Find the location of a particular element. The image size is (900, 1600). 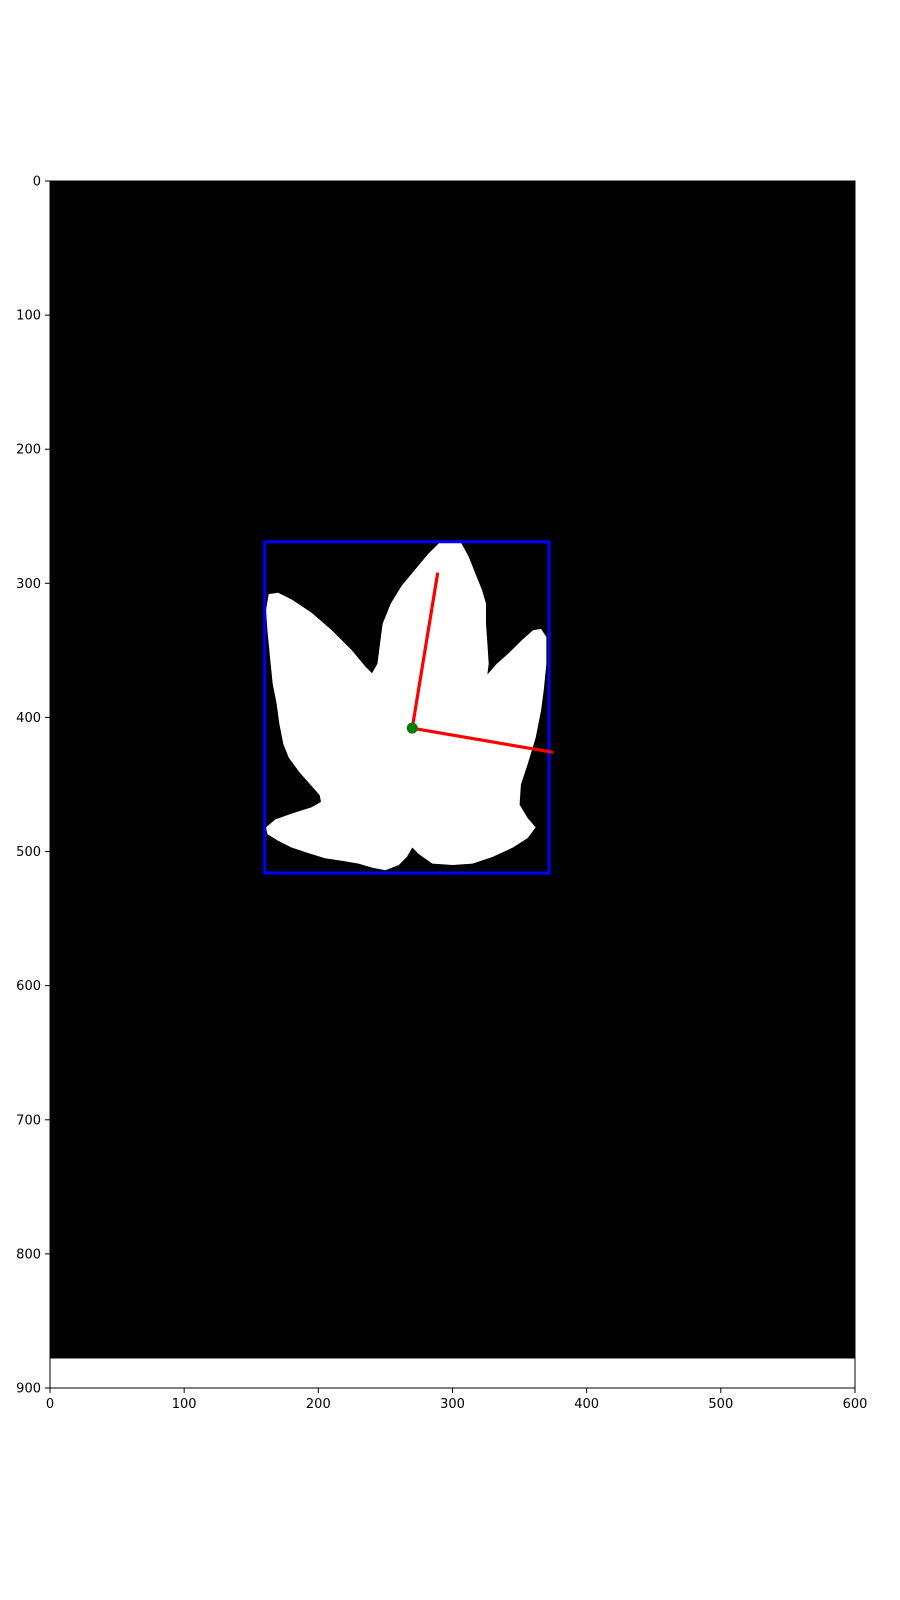

x-tick-label: 0 is located at coordinates (50, 1404).